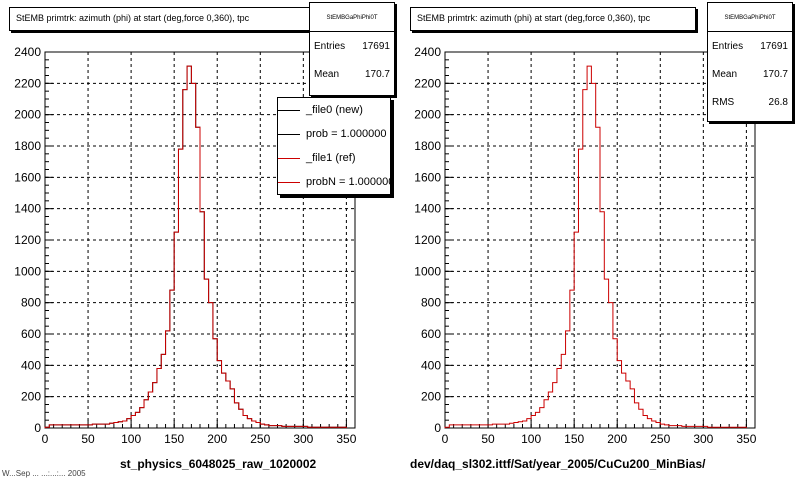  What do you see at coordinates (427, 177) in the screenshot?
I see `right-y-tick-label-8: 1600` at bounding box center [427, 177].